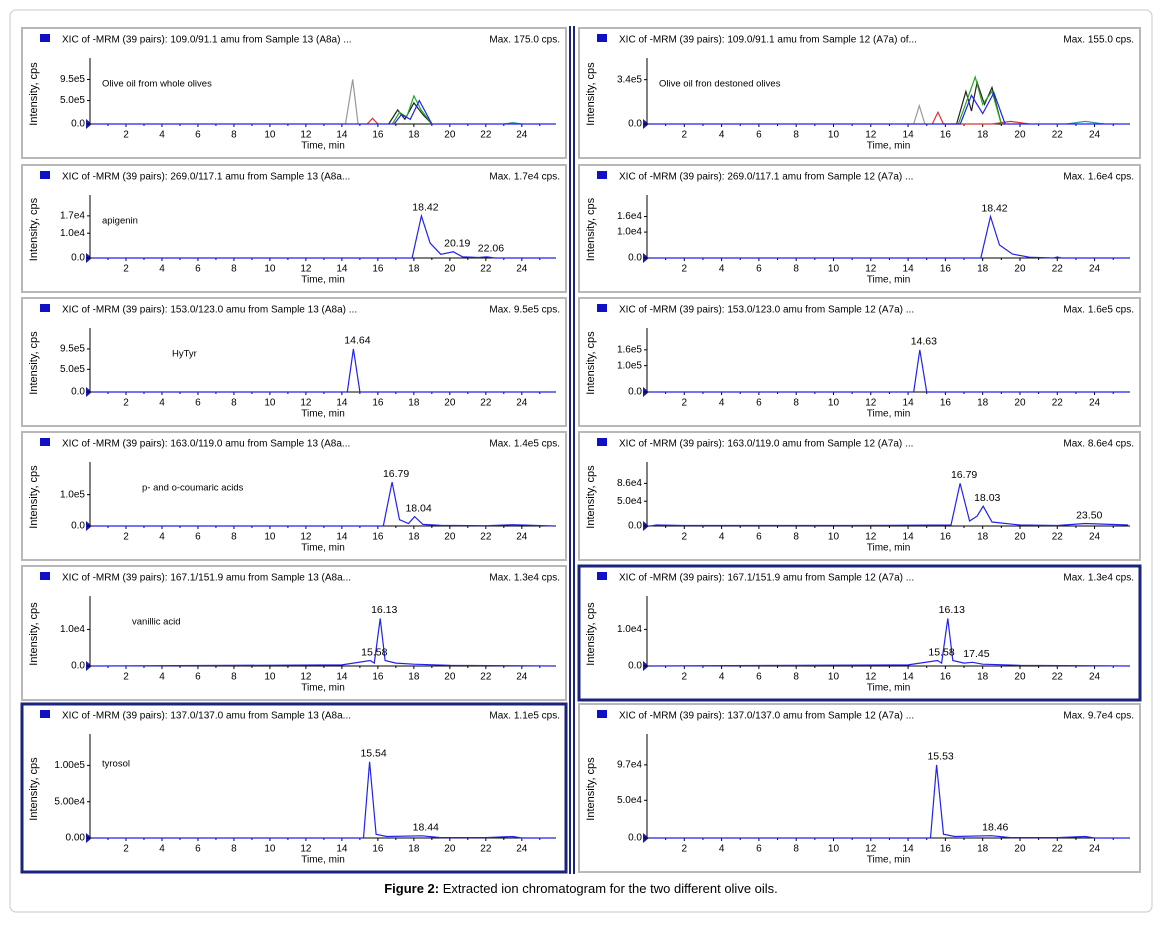 The height and width of the screenshot is (925, 1162). What do you see at coordinates (418, 508) in the screenshot?
I see `peak-label: 18.04` at bounding box center [418, 508].